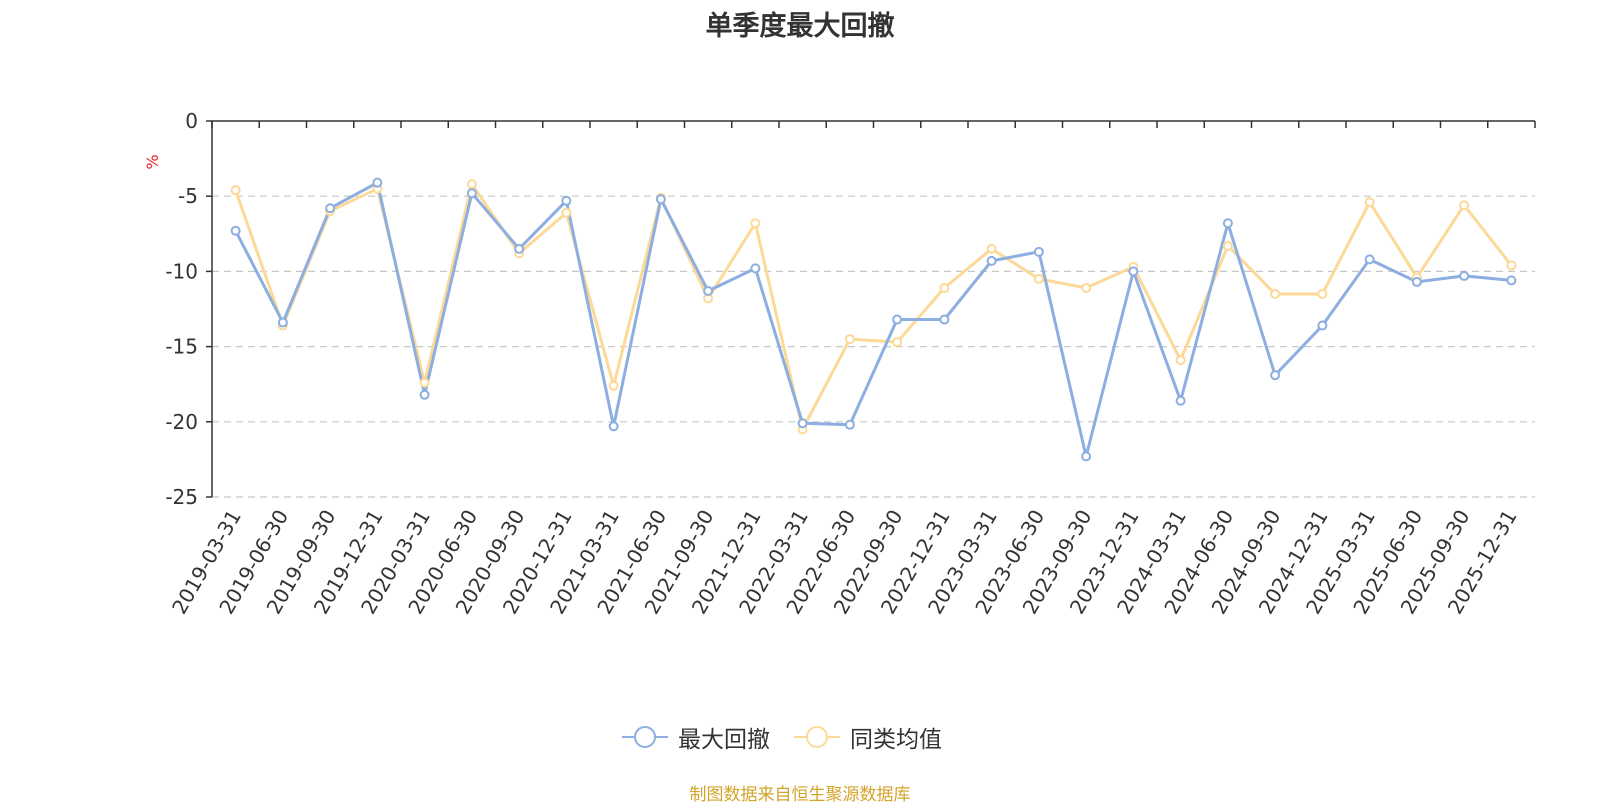  Describe the element at coordinates (181, 497) in the screenshot. I see `y-tick-label: -25` at that location.